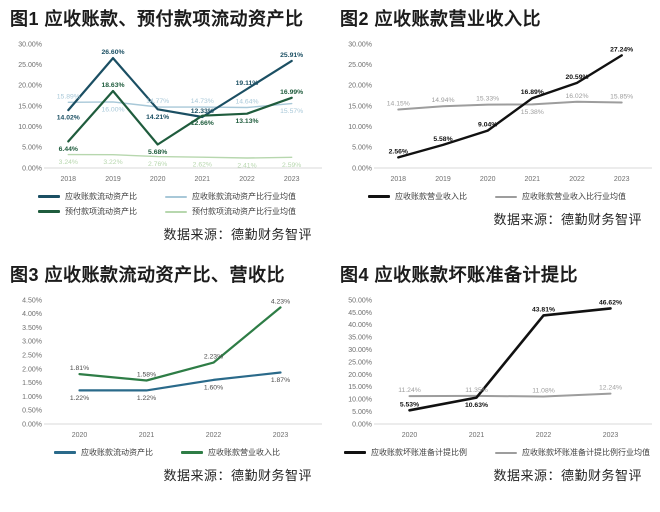 Image resolution: width=660 pixels, height=512 pixels. Describe the element at coordinates (112, 52) in the screenshot. I see `data-label: 26.60%` at that location.